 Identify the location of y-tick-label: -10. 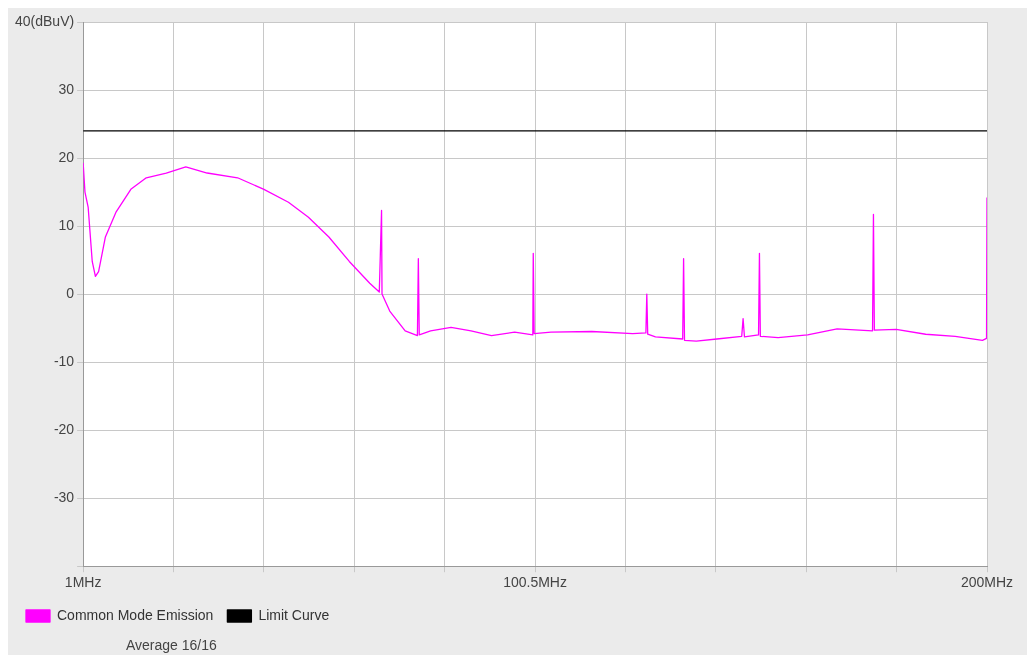
(64, 360).